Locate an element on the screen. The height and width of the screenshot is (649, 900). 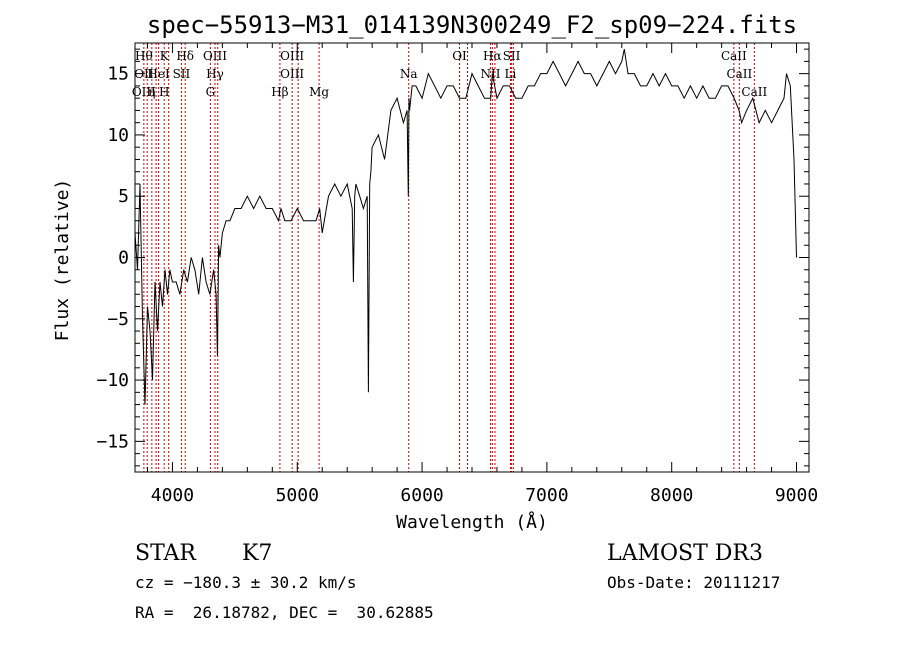
line-label: Mg is located at coordinates (319, 92).